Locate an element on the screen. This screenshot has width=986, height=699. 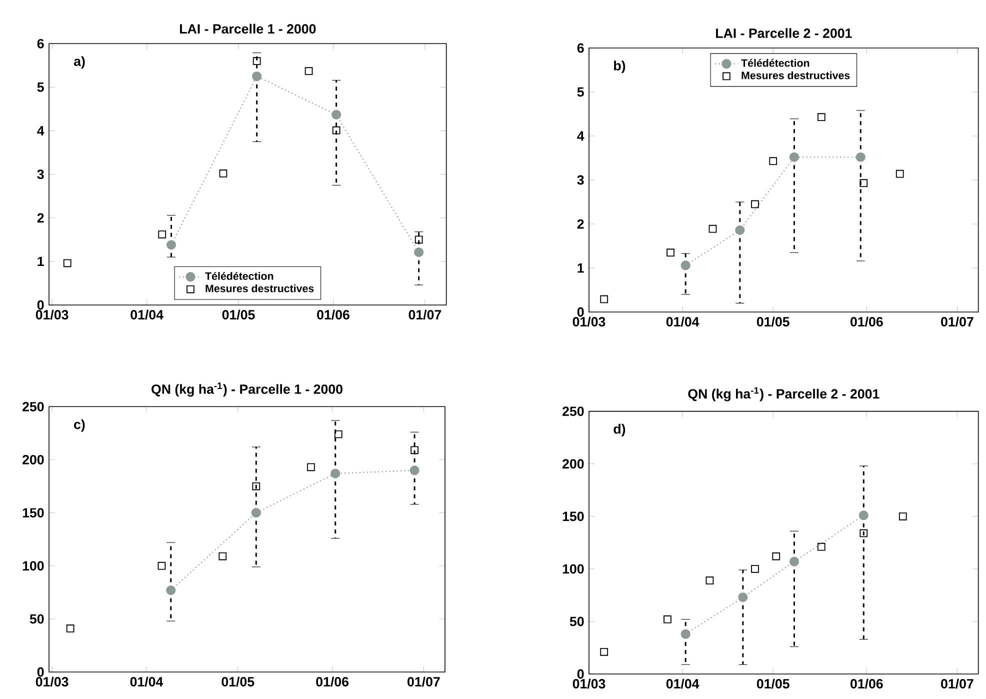
annotation: d) is located at coordinates (620, 430).